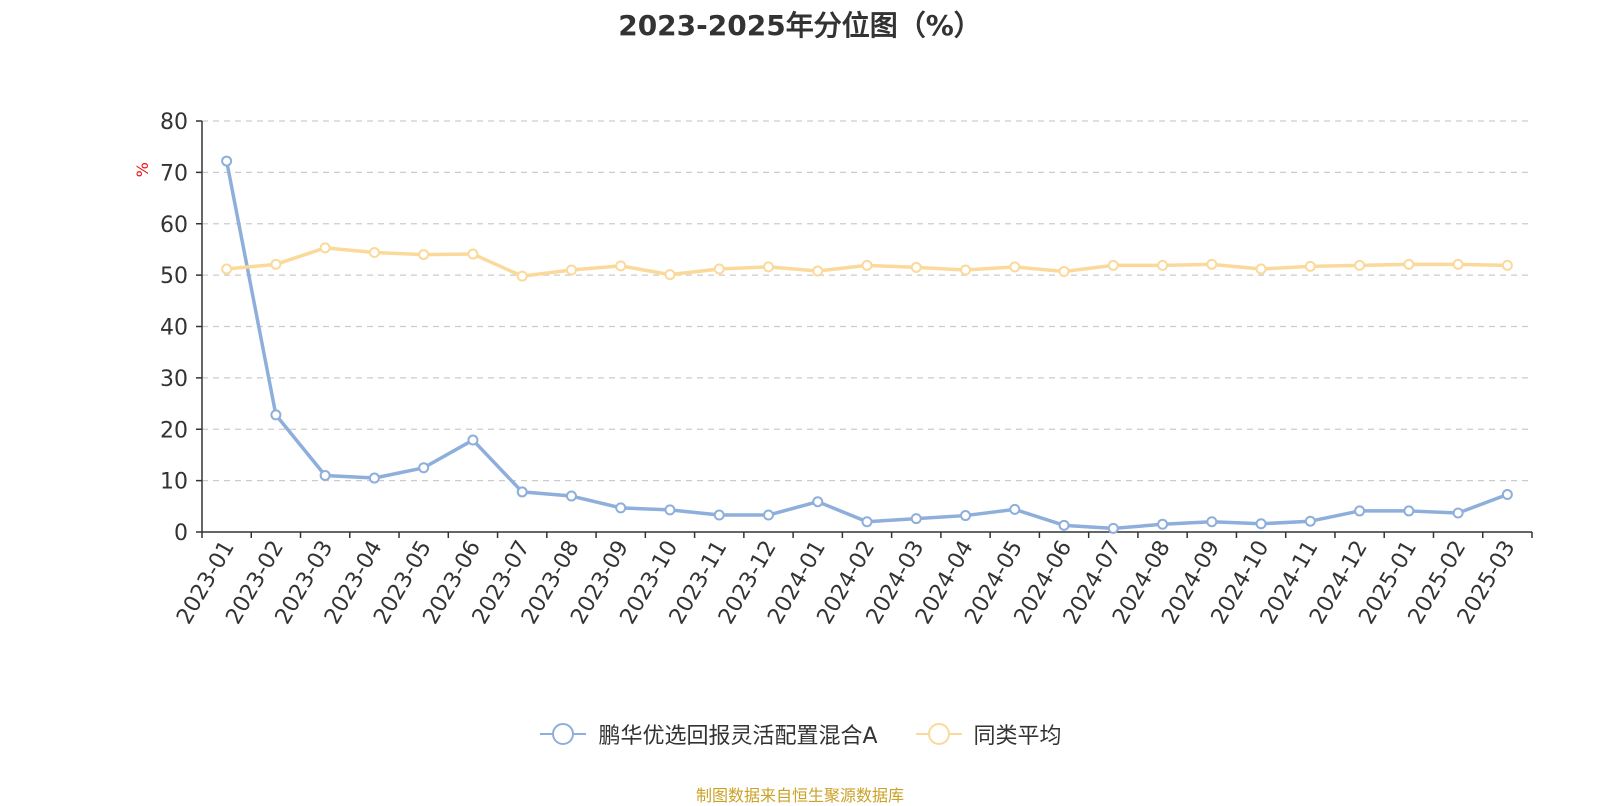  I want to click on legend-label-fund: 鹏华优选回报灵活配置混合A, so click(738, 736).